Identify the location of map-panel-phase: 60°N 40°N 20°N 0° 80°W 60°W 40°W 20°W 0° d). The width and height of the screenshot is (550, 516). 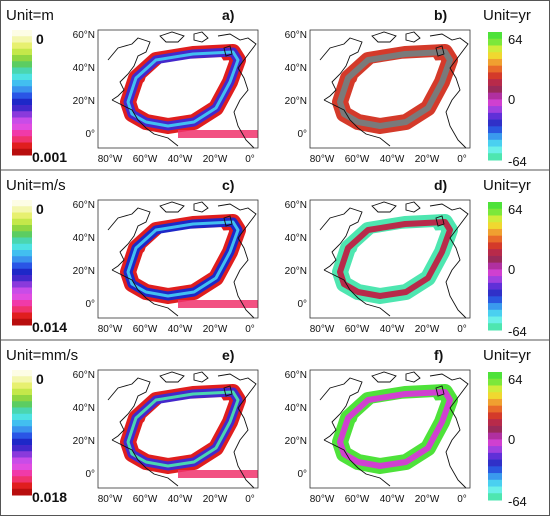
(378, 256).